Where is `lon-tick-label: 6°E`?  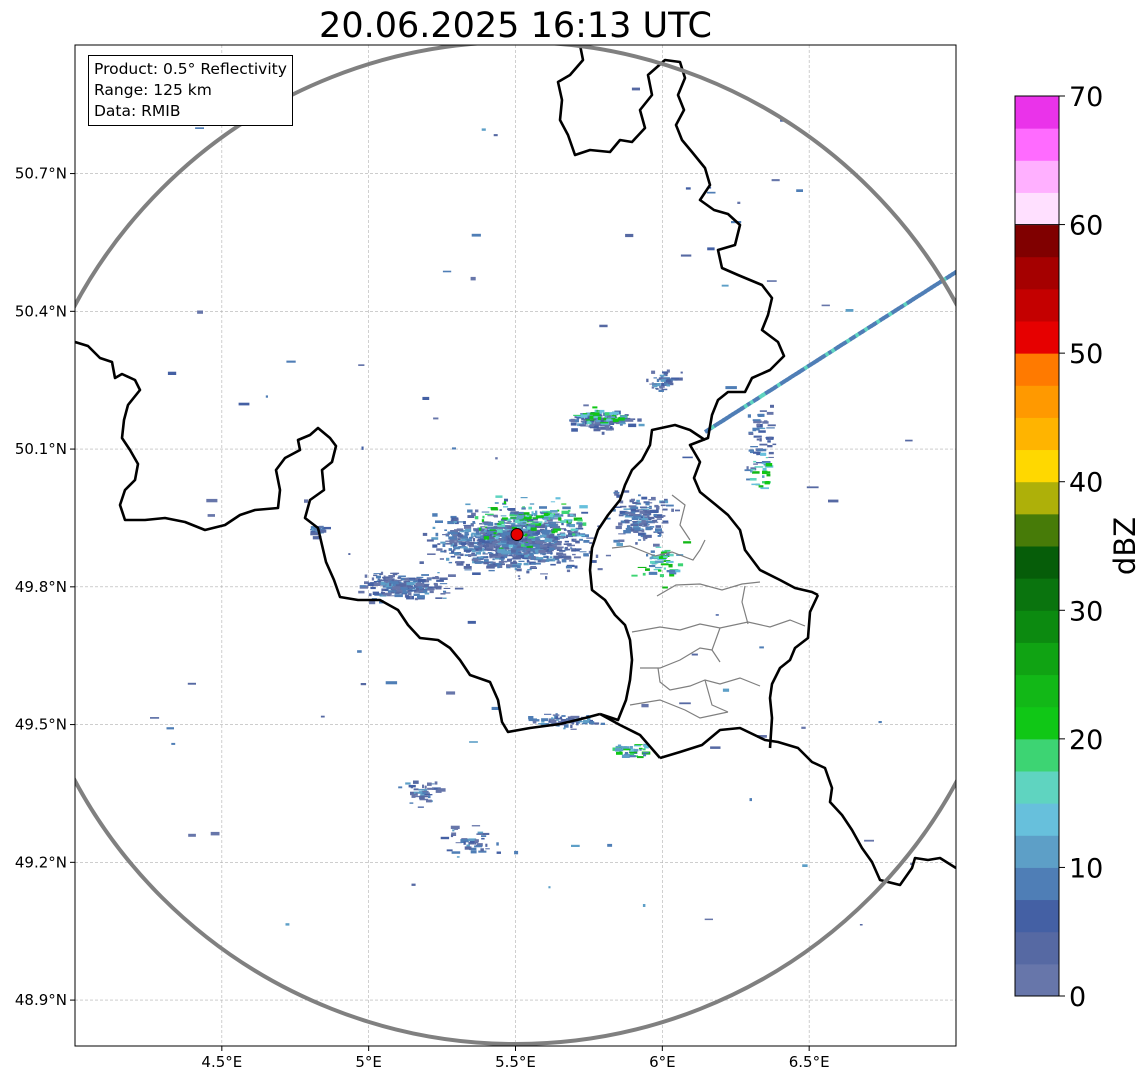
lon-tick-label: 6°E is located at coordinates (662, 1062).